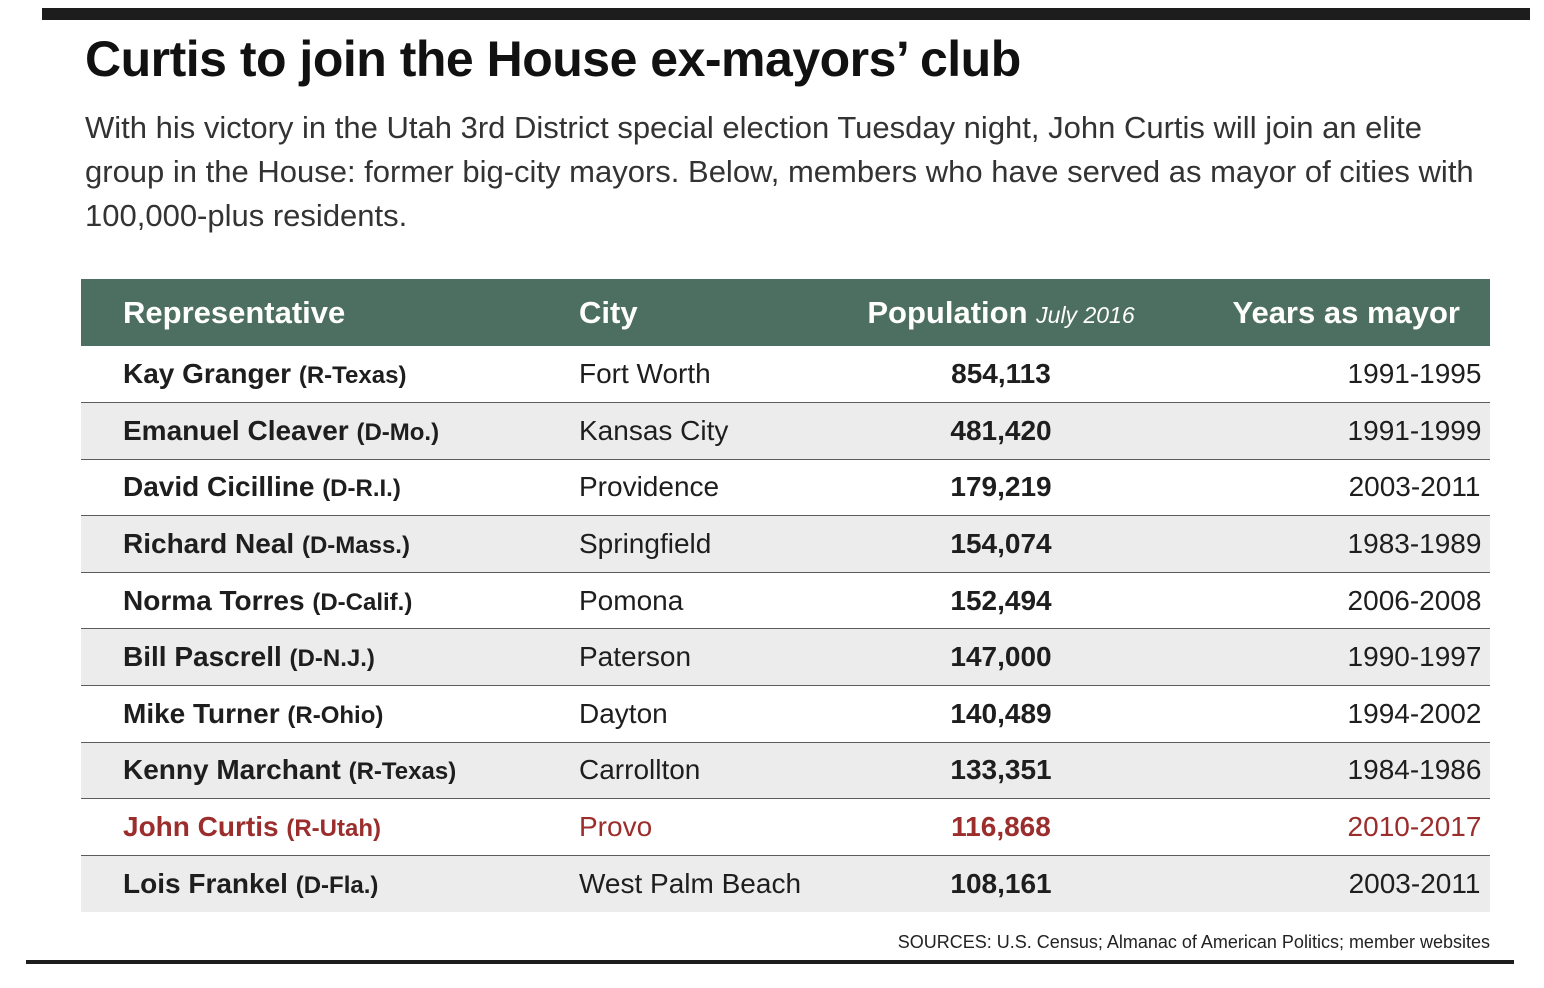  What do you see at coordinates (398, 432) in the screenshot?
I see `rep-party: (D-Mo.)` at bounding box center [398, 432].